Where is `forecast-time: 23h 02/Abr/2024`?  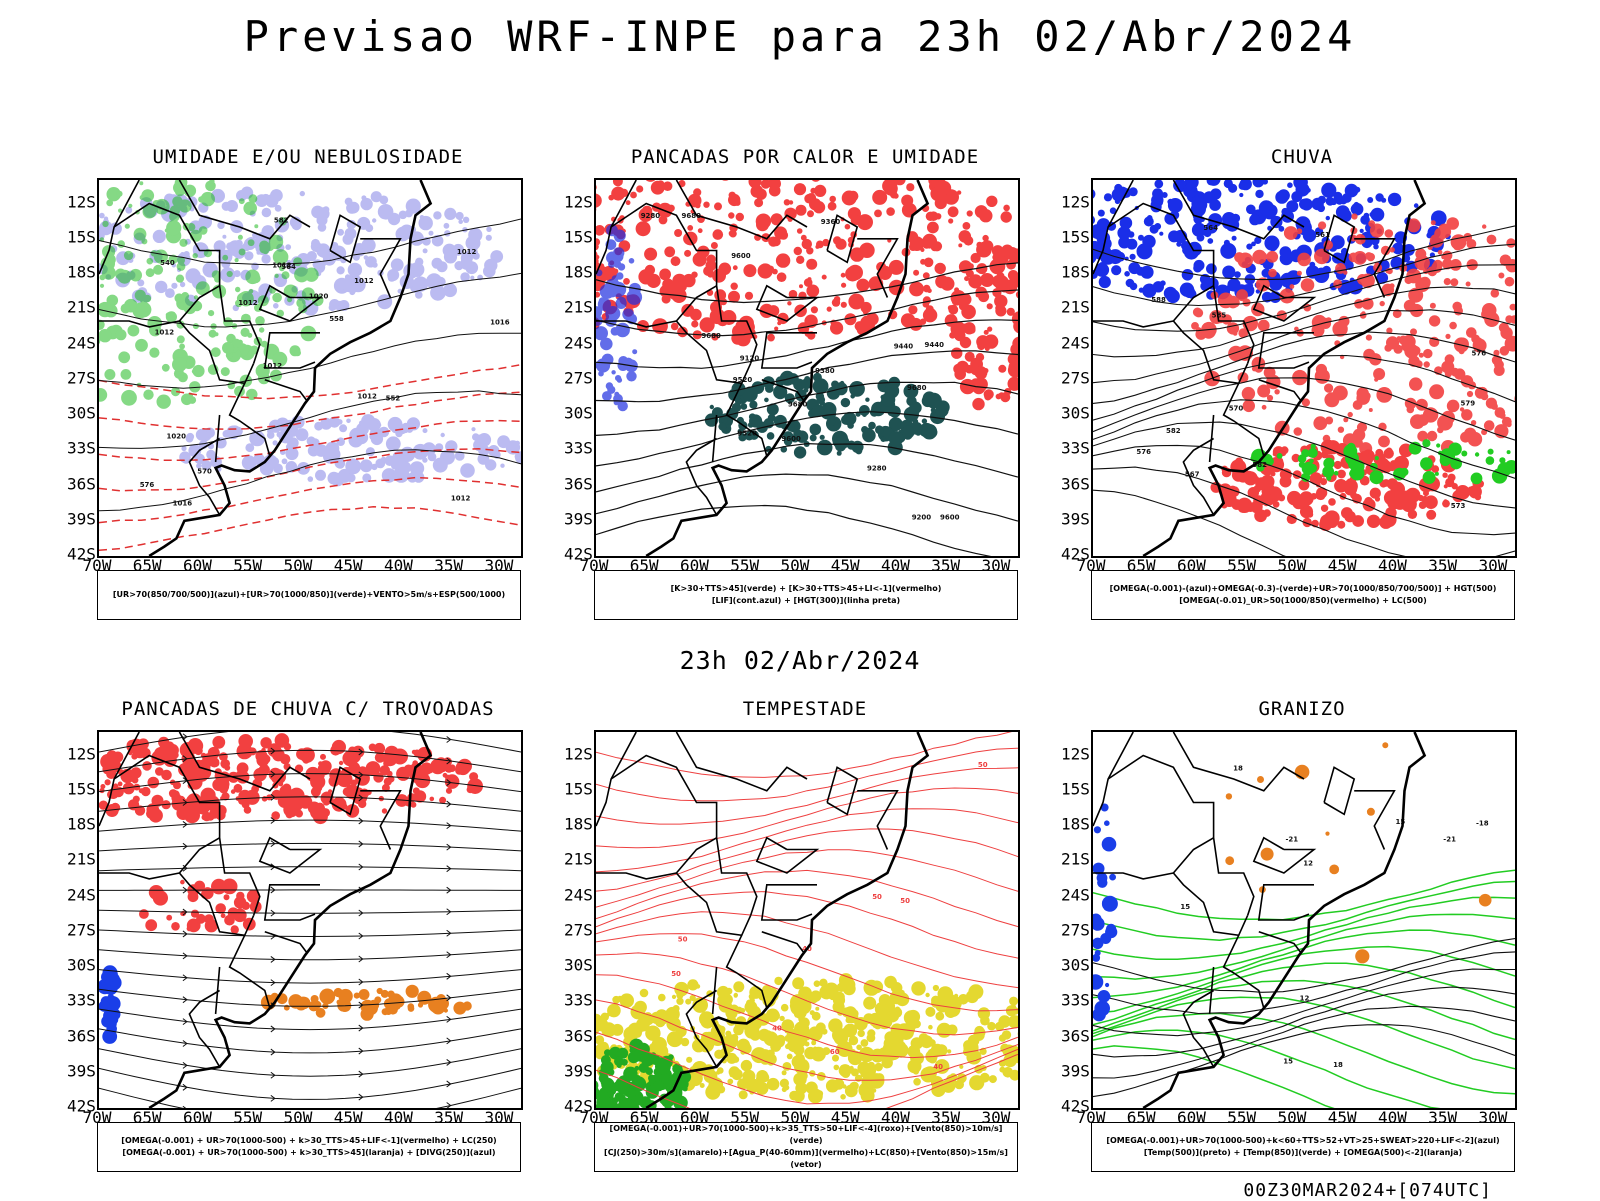 forecast-time: 23h 02/Abr/2024 is located at coordinates (800, 660).